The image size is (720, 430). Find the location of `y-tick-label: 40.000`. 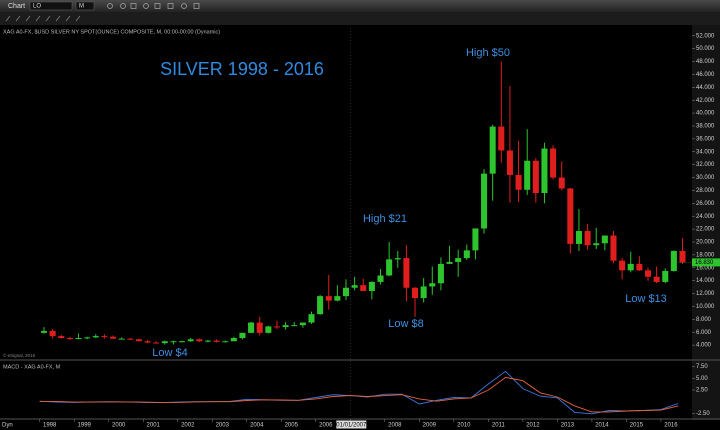

y-tick-label: 40.000 is located at coordinates (705, 114).